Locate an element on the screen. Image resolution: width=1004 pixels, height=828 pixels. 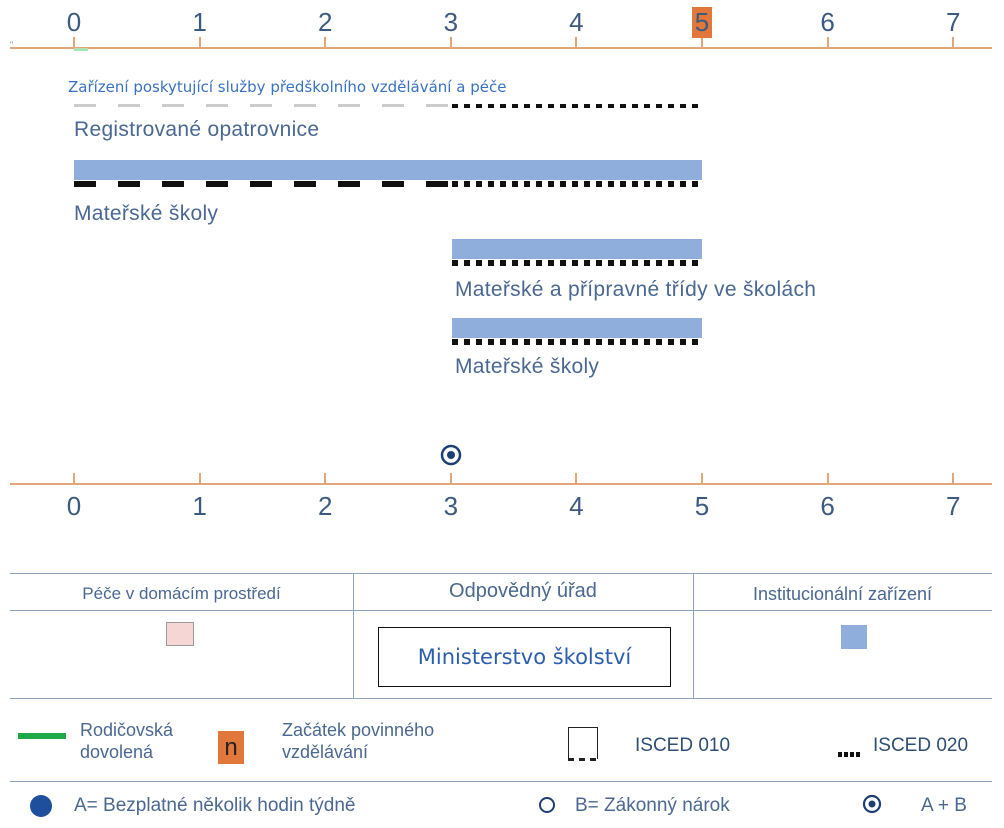
home-care-swatch is located at coordinates (180, 634).